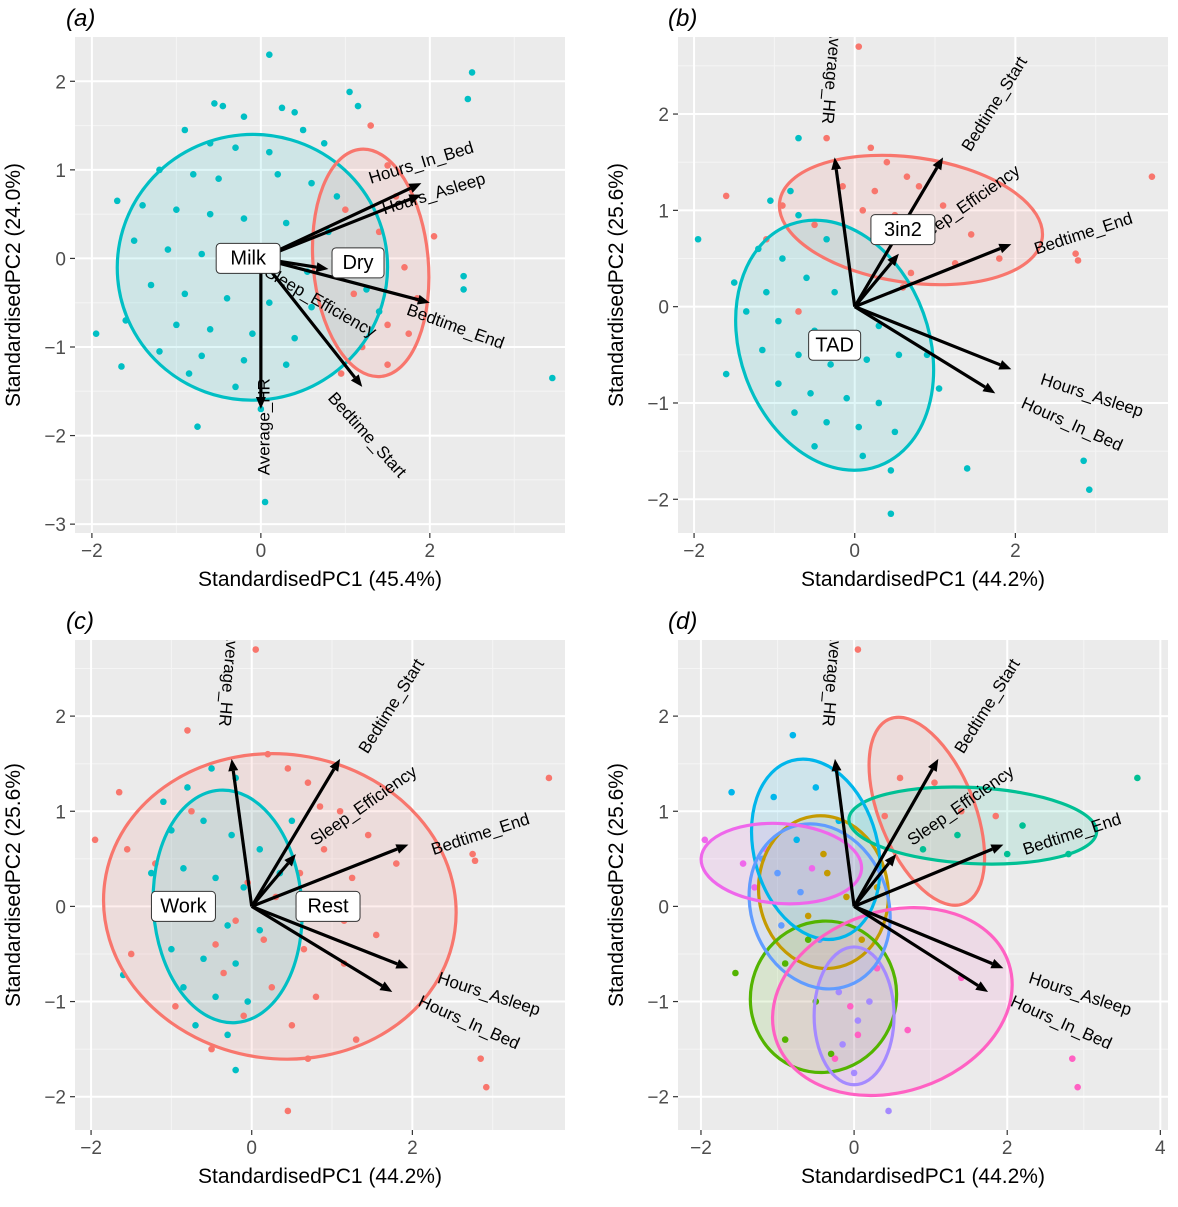 This screenshot has height=1207, width=1178. What do you see at coordinates (328, 906) in the screenshot?
I see `group-label-box` at bounding box center [328, 906].